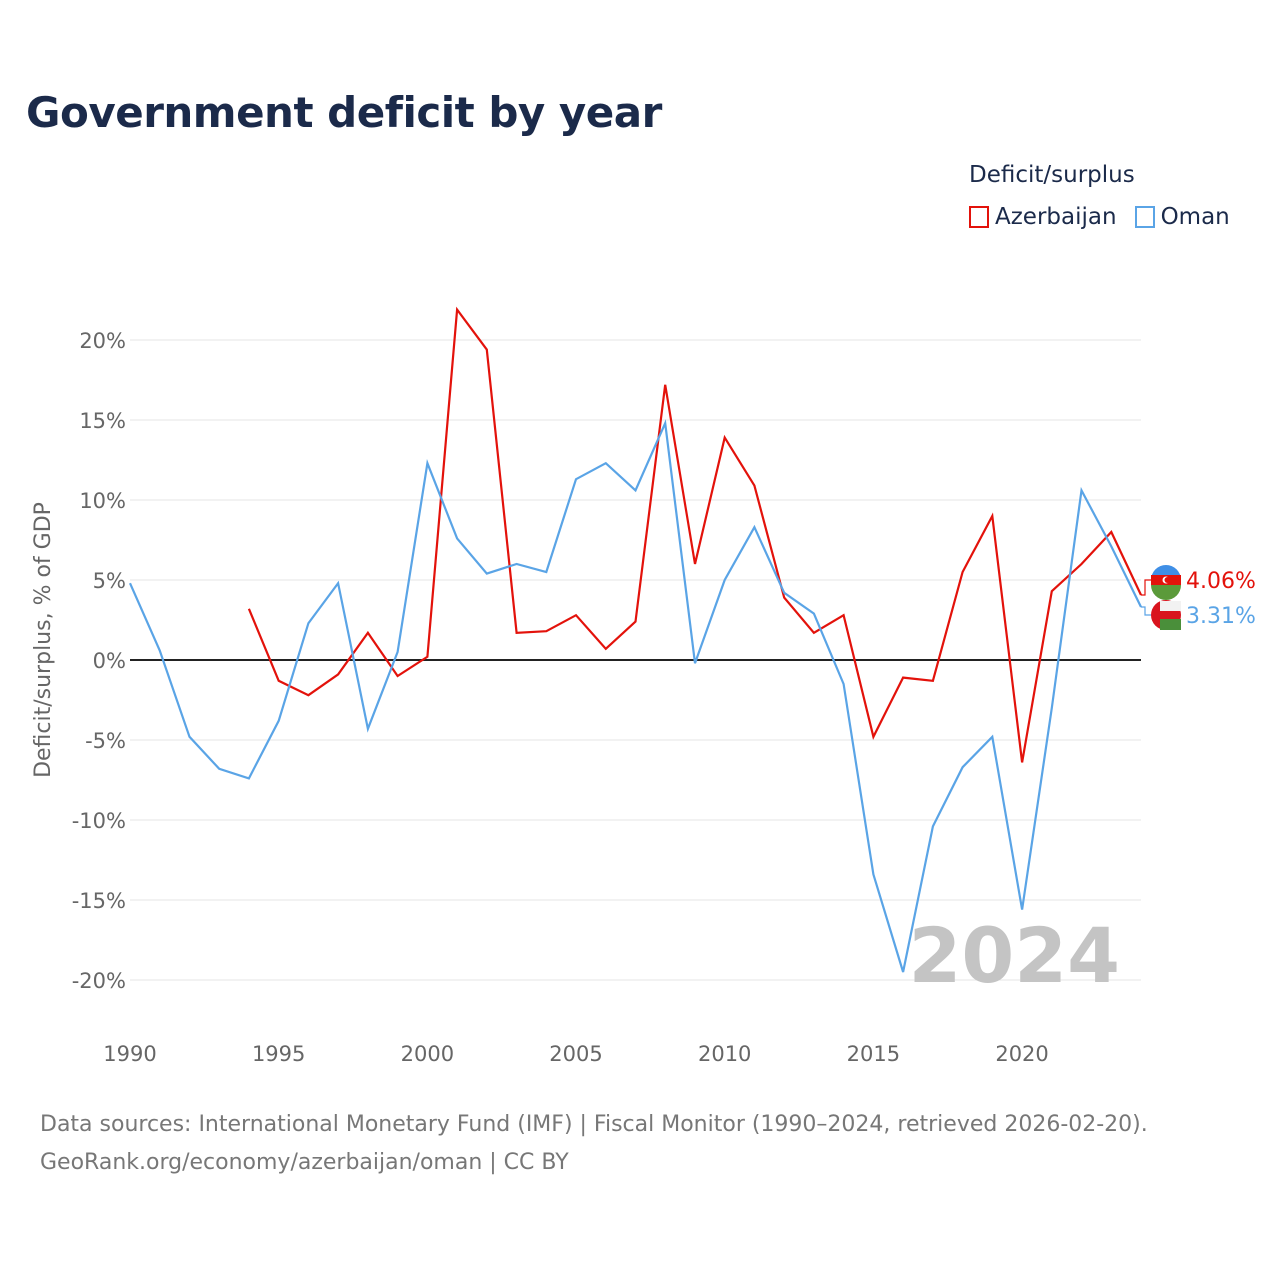 This screenshot has height=1280, width=1280. Describe the element at coordinates (1170, 606) in the screenshot. I see `flag-oman-white` at that location.